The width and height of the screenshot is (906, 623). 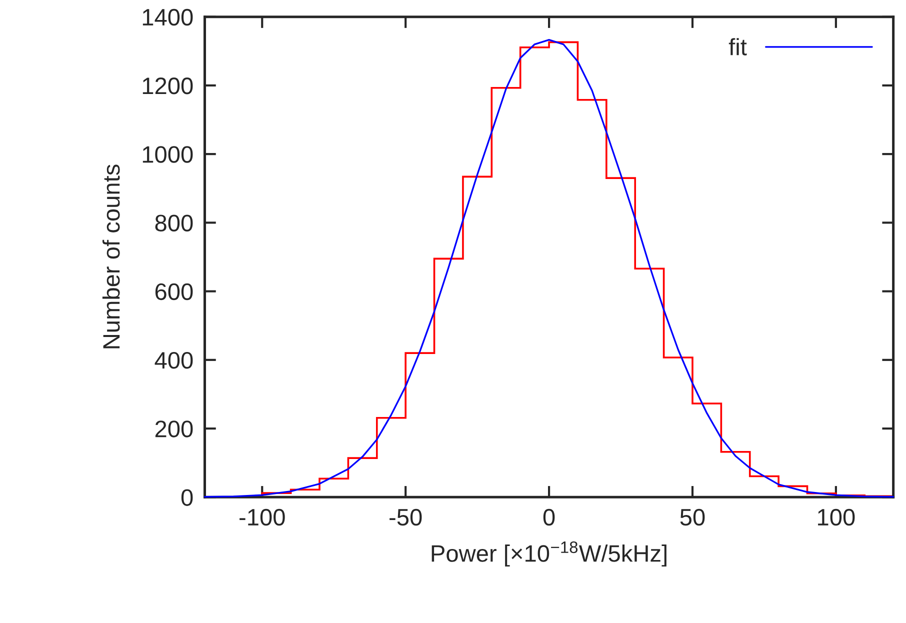 What do you see at coordinates (167, 154) in the screenshot?
I see `y-tick-label: 1000` at bounding box center [167, 154].